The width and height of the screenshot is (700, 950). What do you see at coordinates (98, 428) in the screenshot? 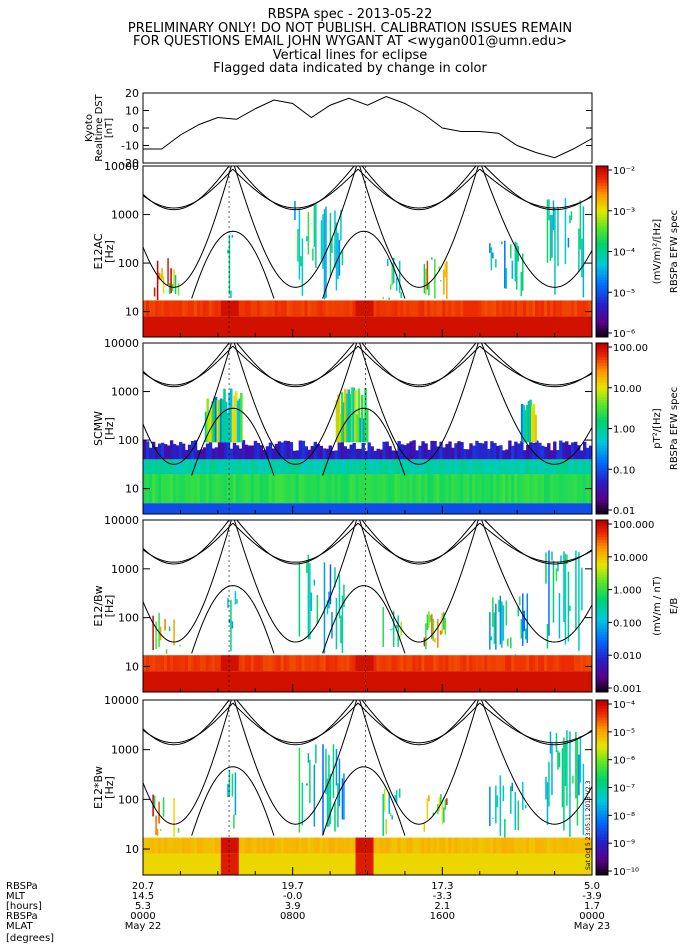
I see `y-axis-label: SCMW` at bounding box center [98, 428].